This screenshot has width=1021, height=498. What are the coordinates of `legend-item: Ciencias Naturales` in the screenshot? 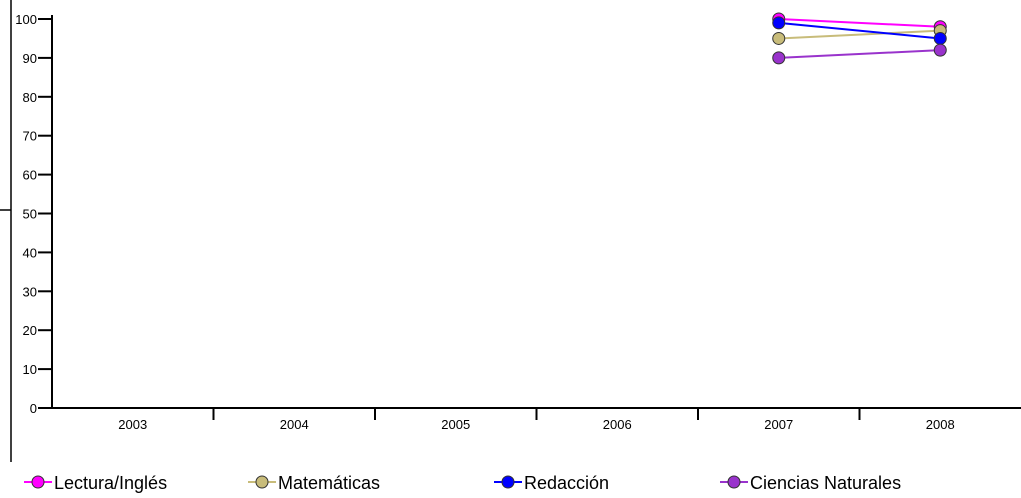 It's located at (810, 483).